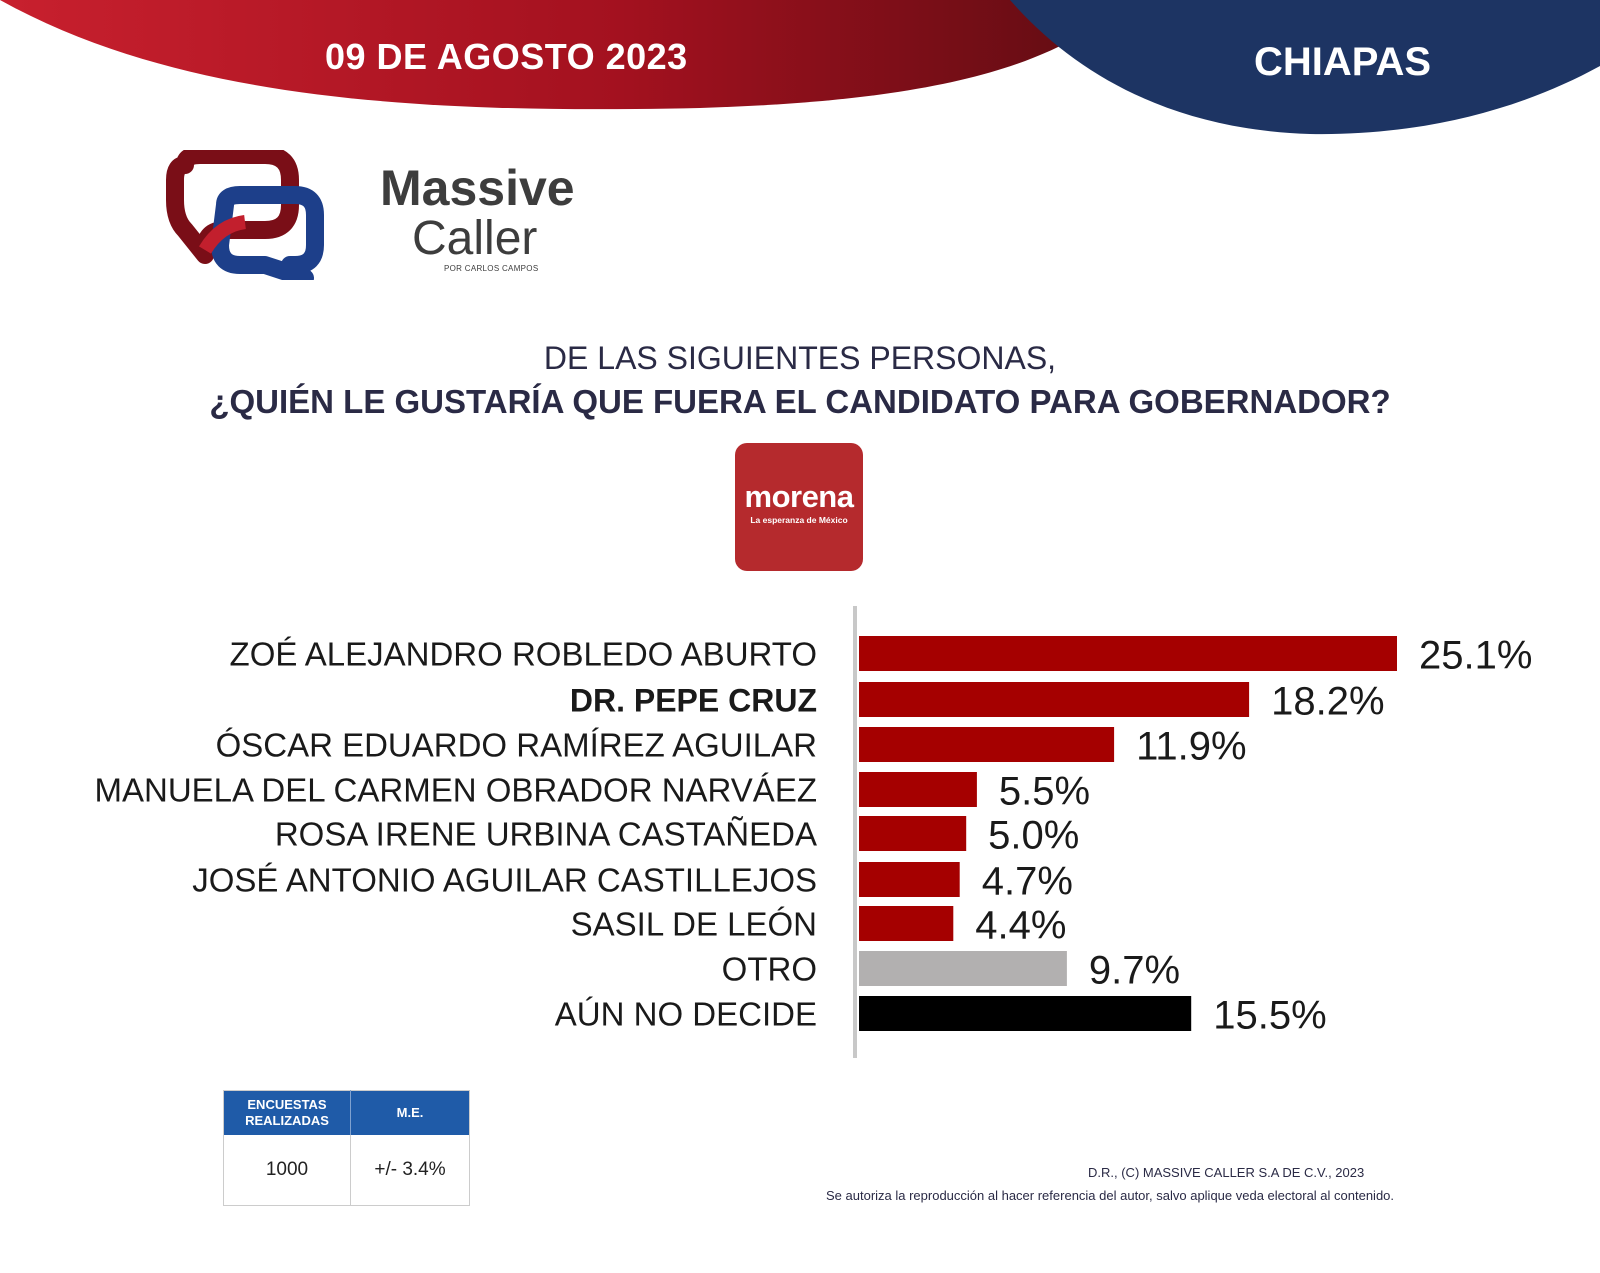 This screenshot has height=1273, width=1600. What do you see at coordinates (410, 1112) in the screenshot?
I see `stats-header-margin: M.E.` at bounding box center [410, 1112].